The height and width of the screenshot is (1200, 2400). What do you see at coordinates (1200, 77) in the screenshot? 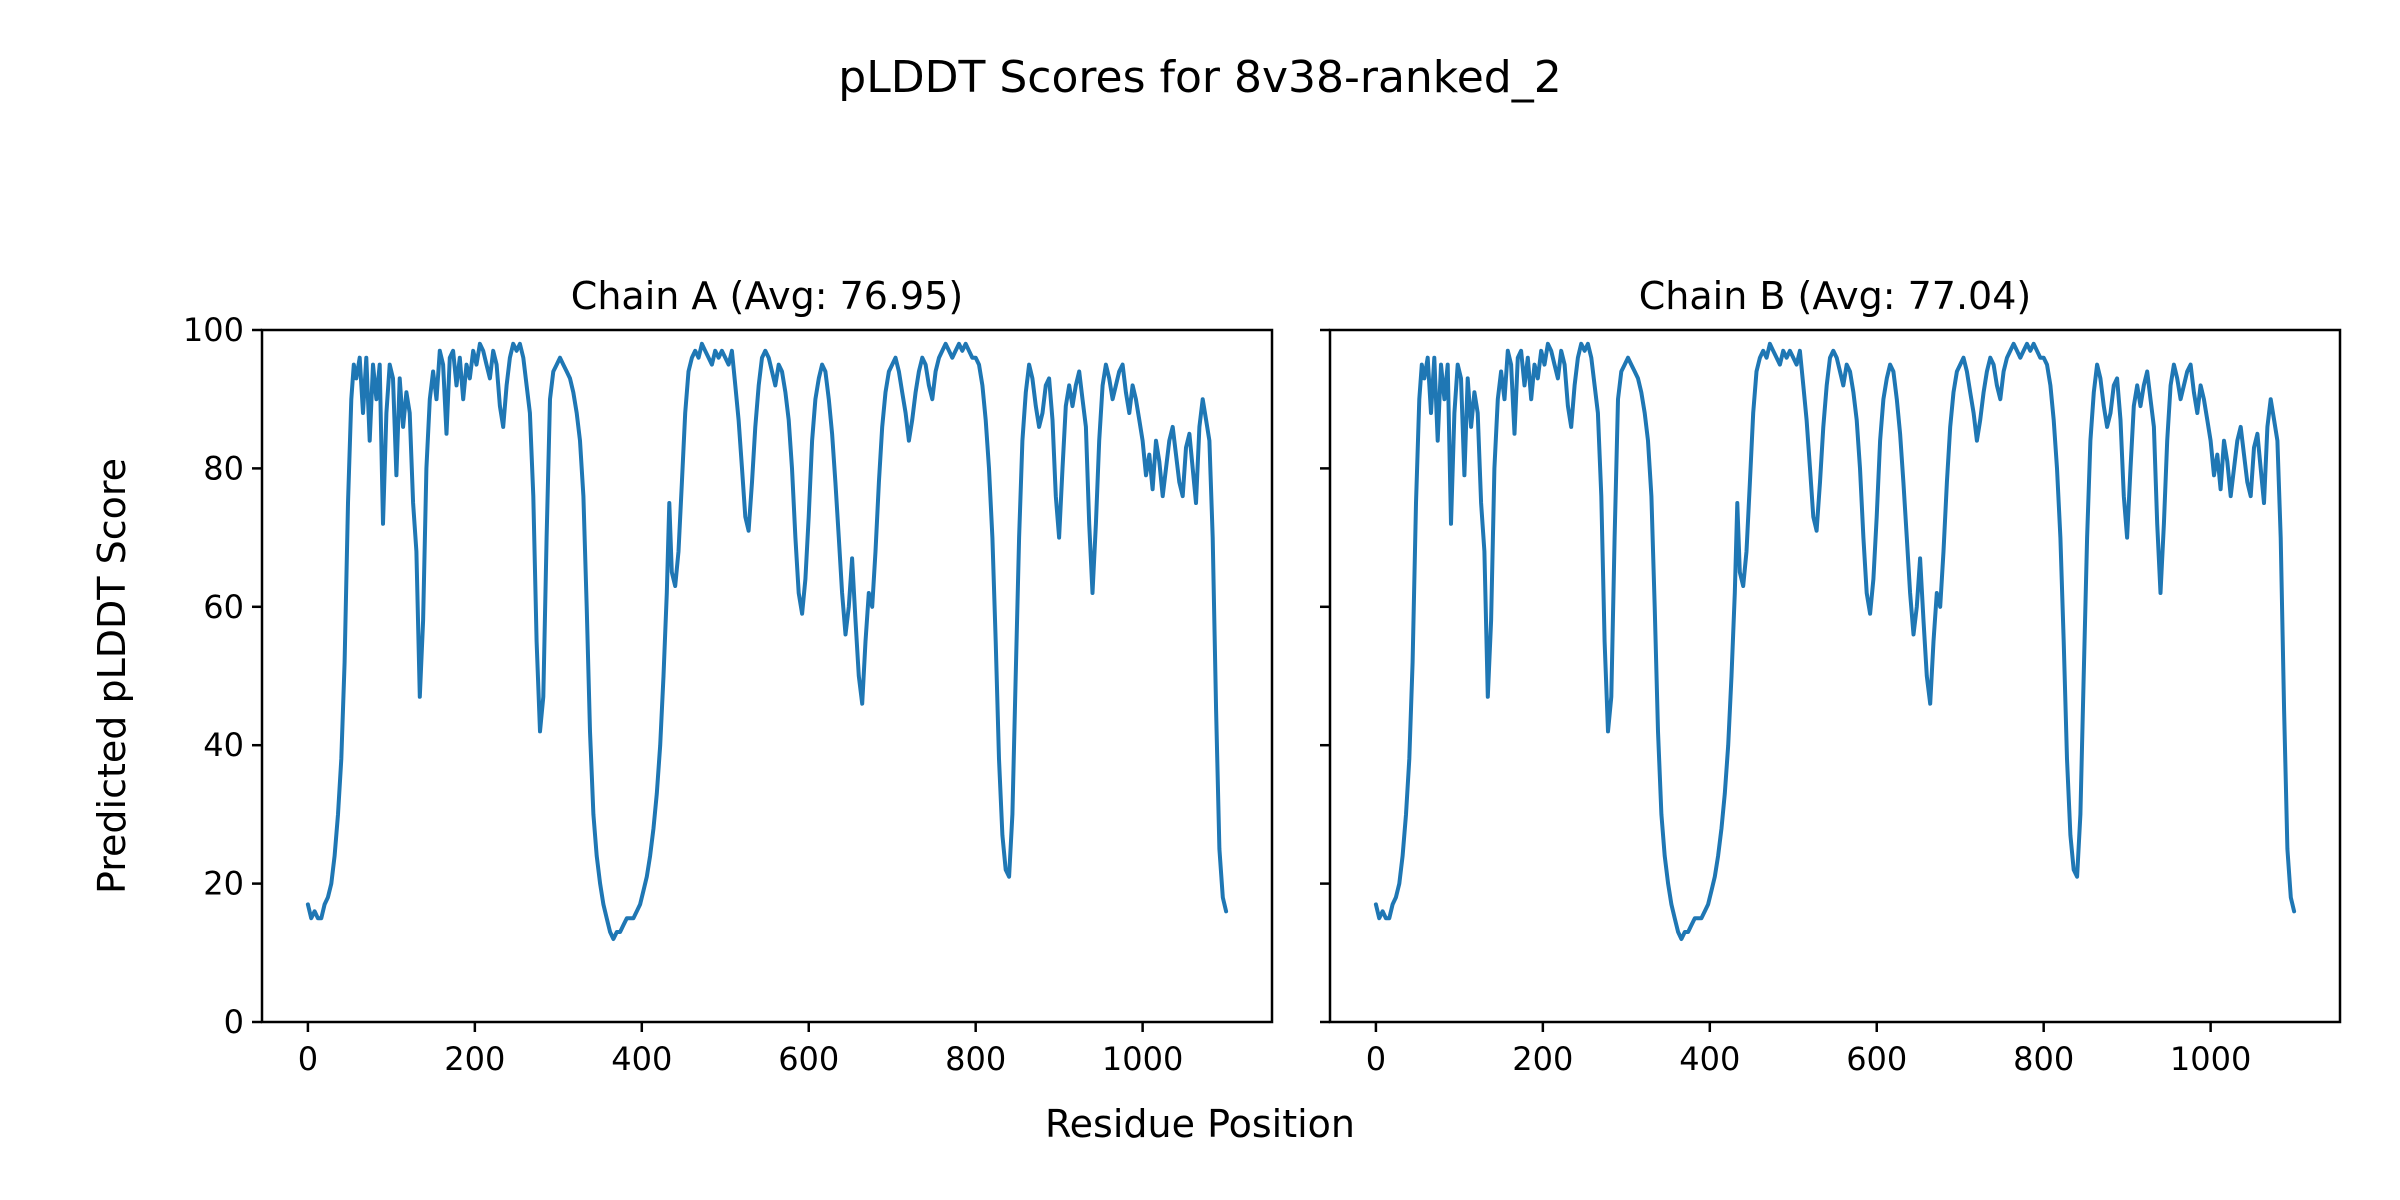
I see `figure-title: pLDDT Scores for 8v38-ranked_2` at bounding box center [1200, 77].